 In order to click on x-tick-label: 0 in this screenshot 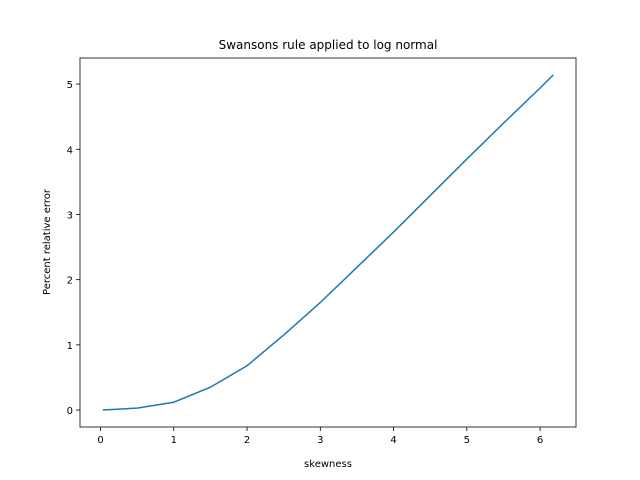, I will do `click(100, 440)`.